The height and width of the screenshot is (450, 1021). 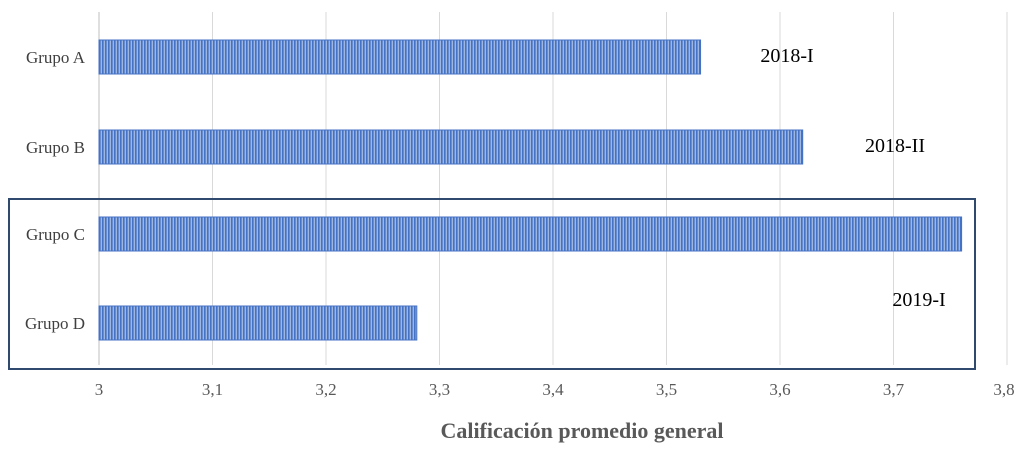 I want to click on x-tick-label: 3,3, so click(x=439, y=389).